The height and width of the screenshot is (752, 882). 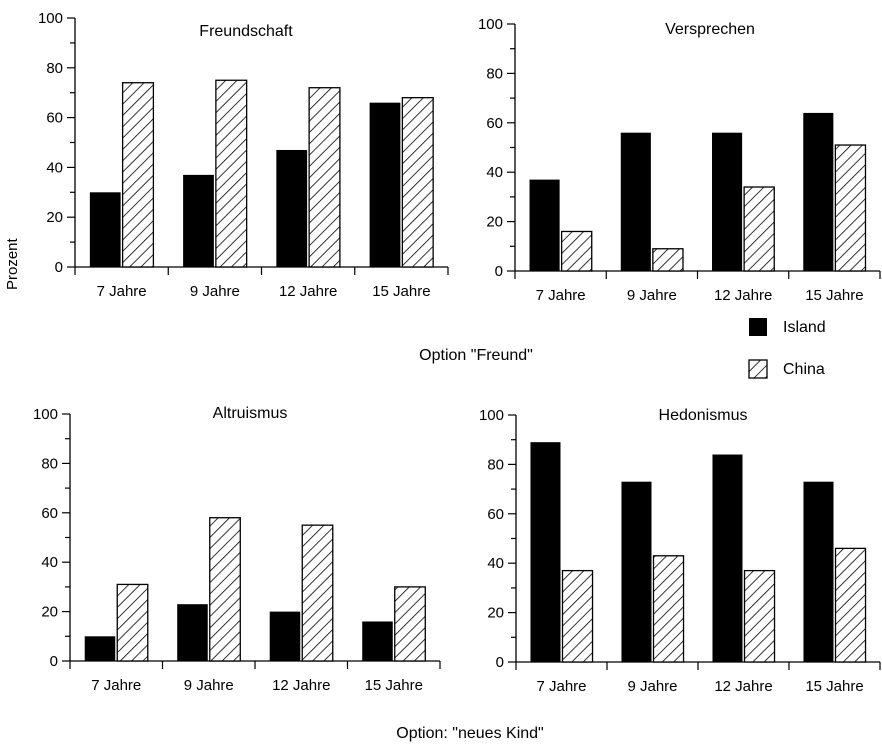 I want to click on chart-title: Freundschaft, so click(x=246, y=31).